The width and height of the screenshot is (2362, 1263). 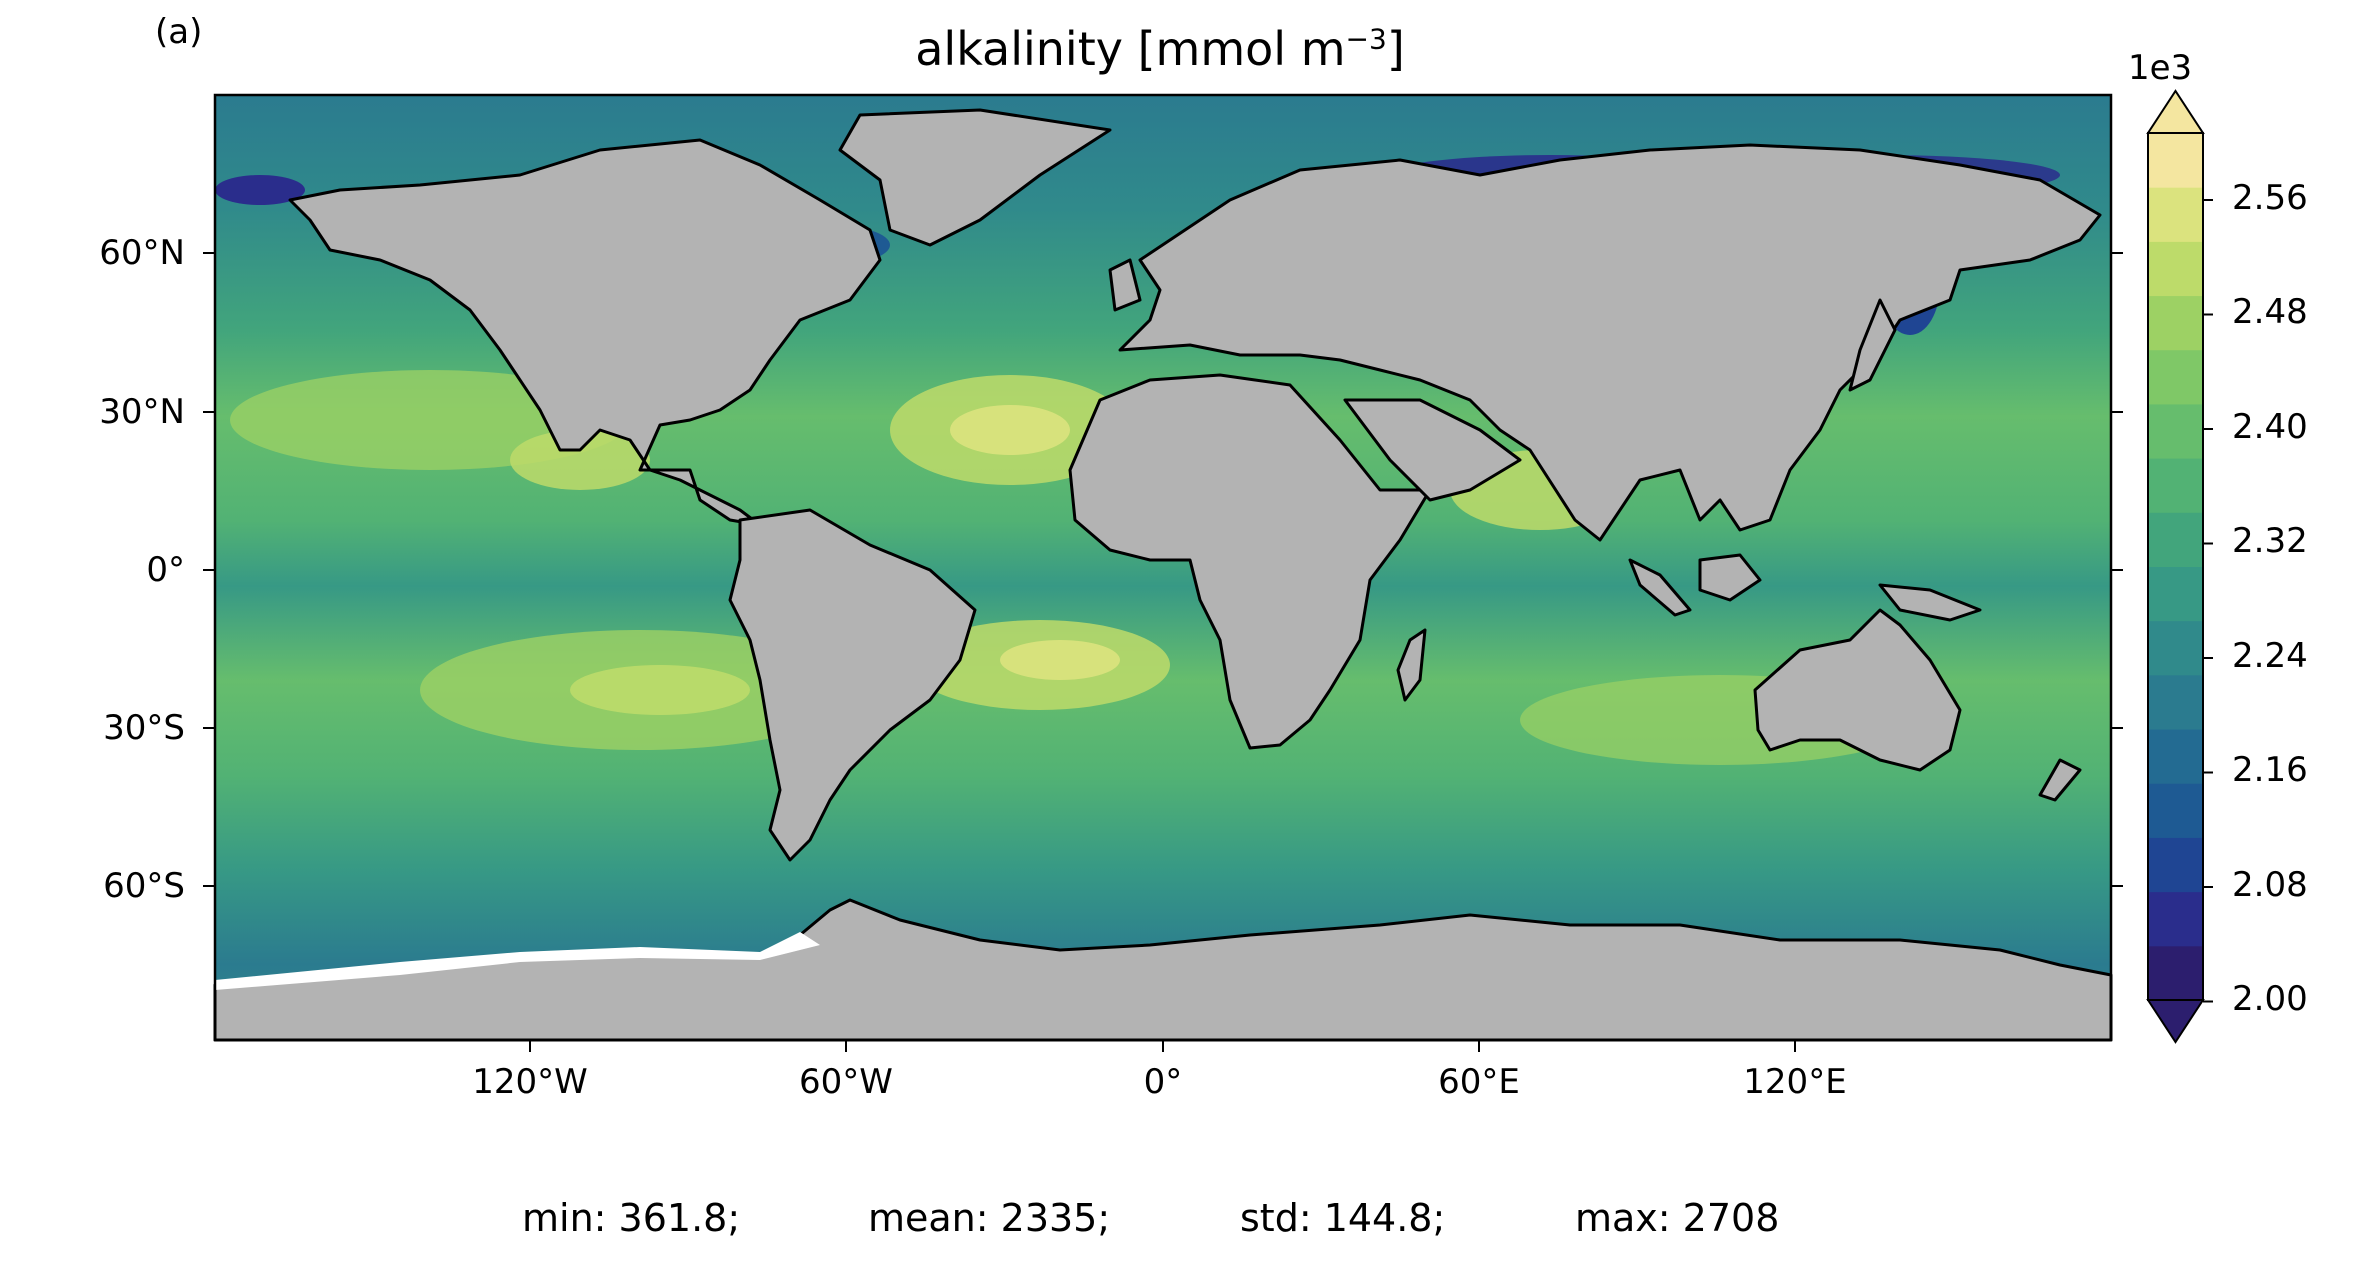 I want to click on colorbar-tick-2.48: 2.48, so click(x=2270, y=312).